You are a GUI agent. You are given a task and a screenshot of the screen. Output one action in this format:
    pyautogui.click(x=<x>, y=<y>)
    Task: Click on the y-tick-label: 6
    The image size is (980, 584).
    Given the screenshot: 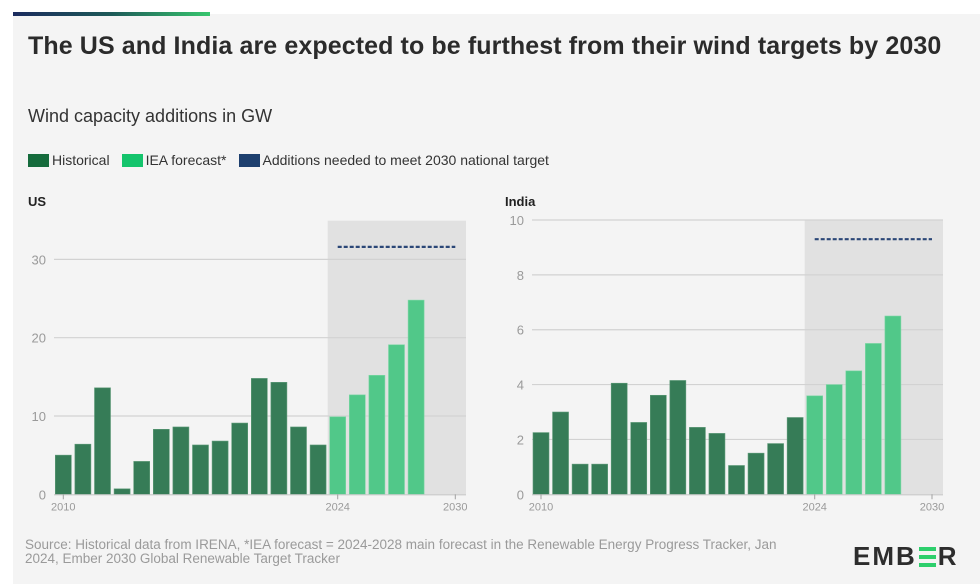 What is the action you would take?
    pyautogui.click(x=520, y=330)
    